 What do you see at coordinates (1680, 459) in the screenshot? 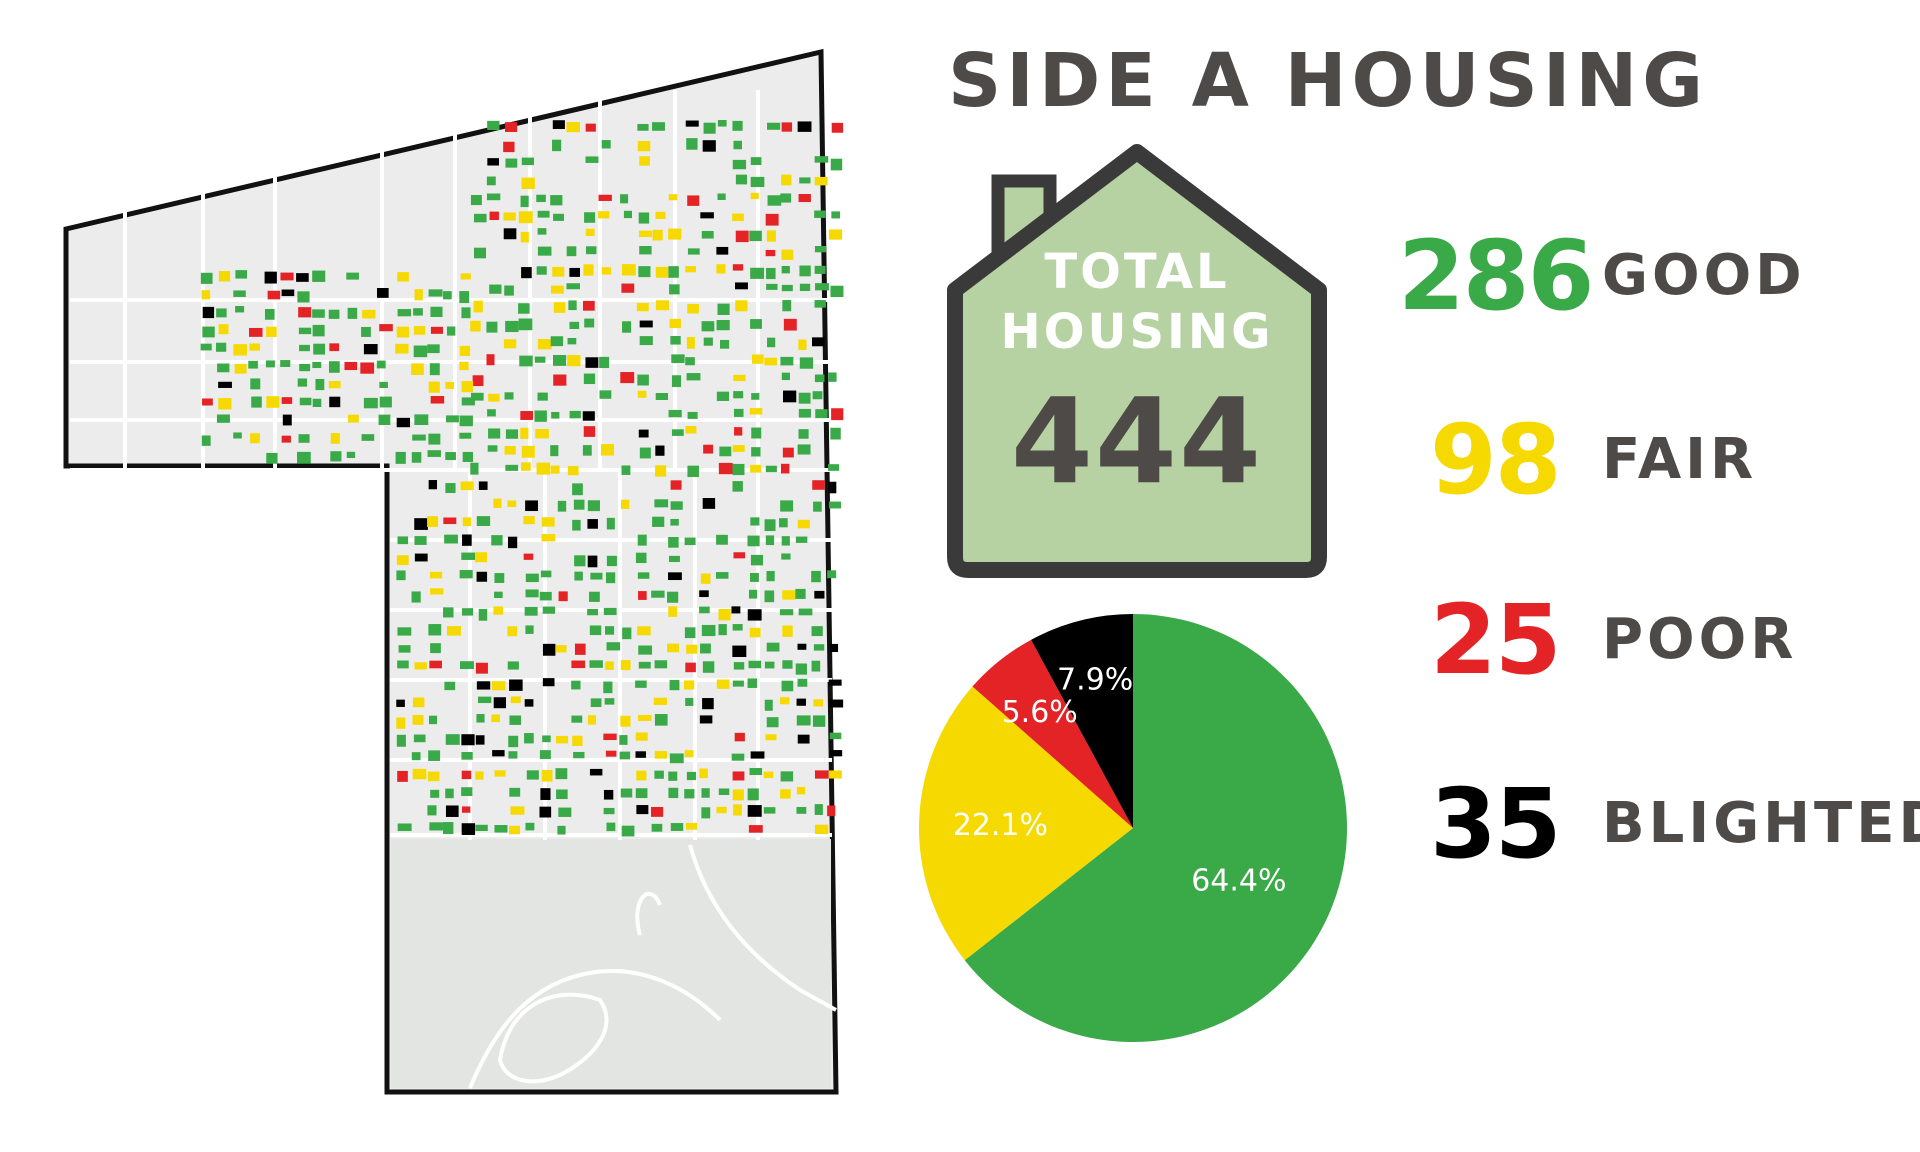
I see `stat-fair-label: FAIR` at bounding box center [1680, 459].